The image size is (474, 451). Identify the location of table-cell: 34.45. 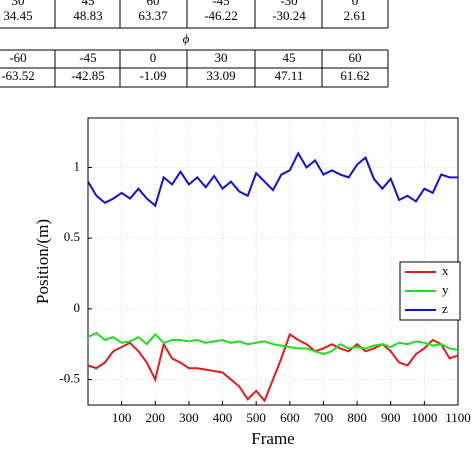
(17, 15).